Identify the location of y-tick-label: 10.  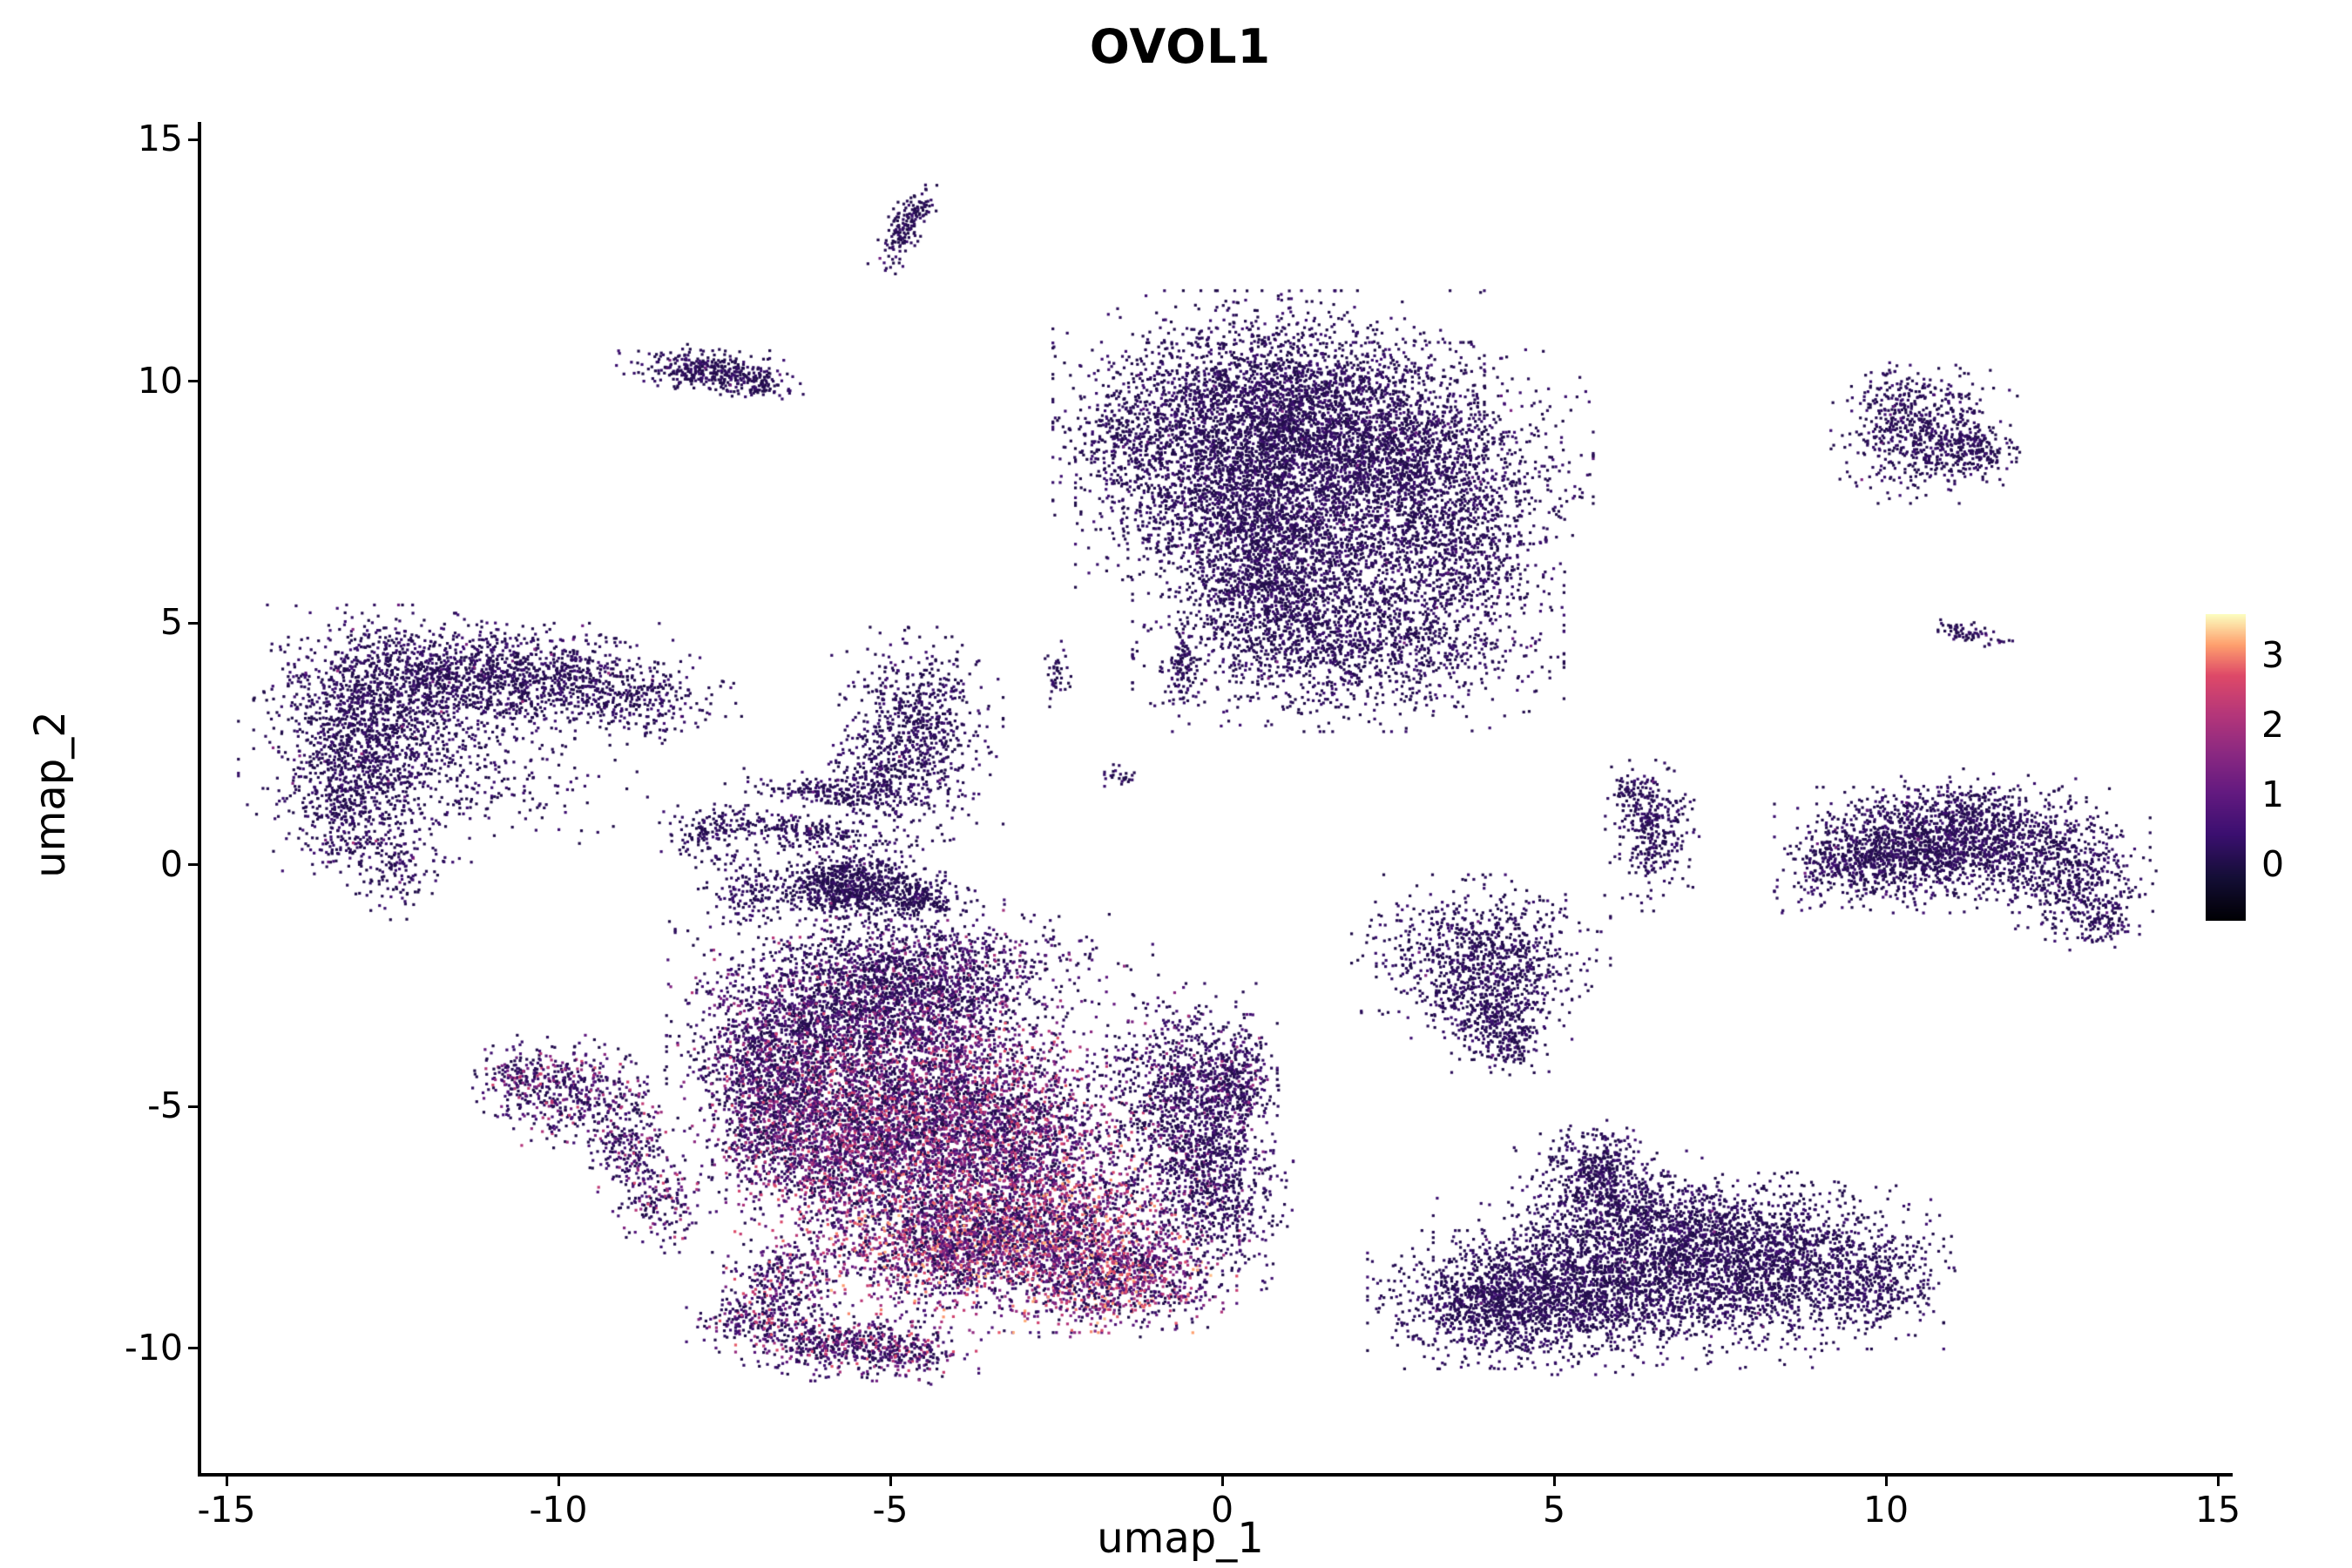
(160, 380).